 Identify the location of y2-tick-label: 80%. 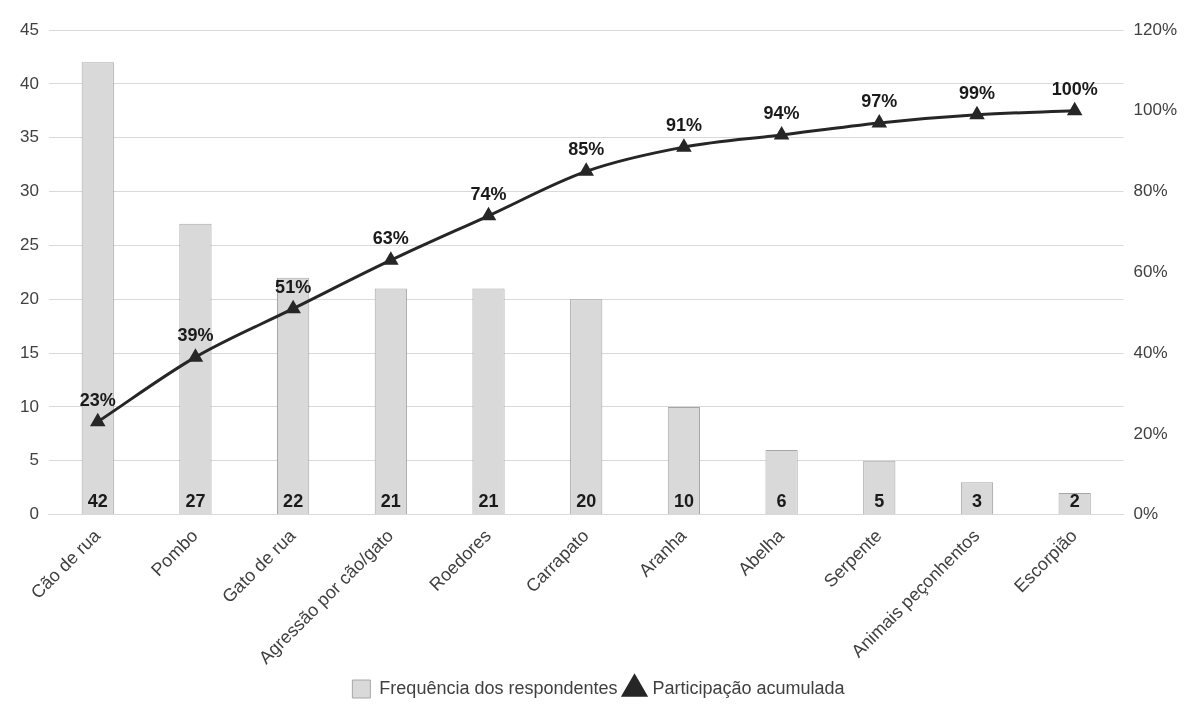
(1150, 191).